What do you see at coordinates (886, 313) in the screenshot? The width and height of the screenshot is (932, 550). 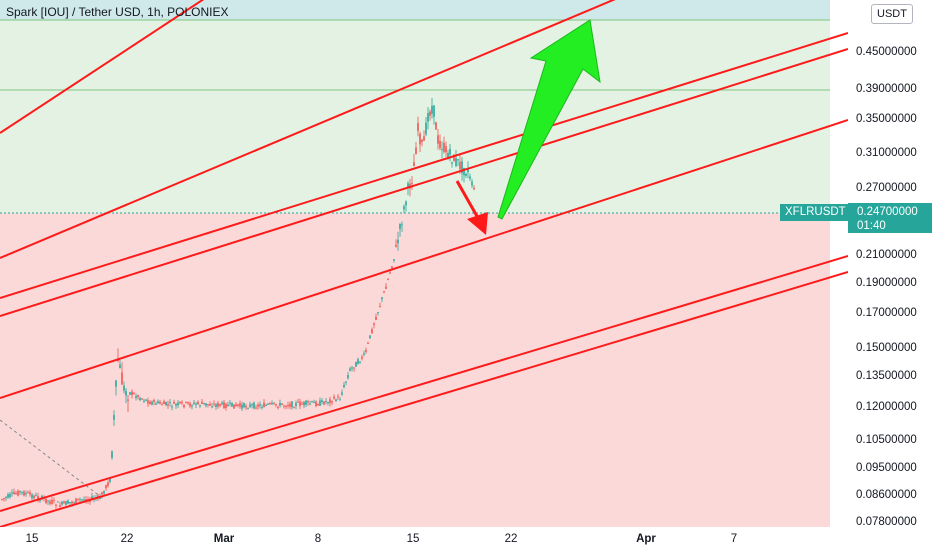 I see `price-tick: 0.17000000` at bounding box center [886, 313].